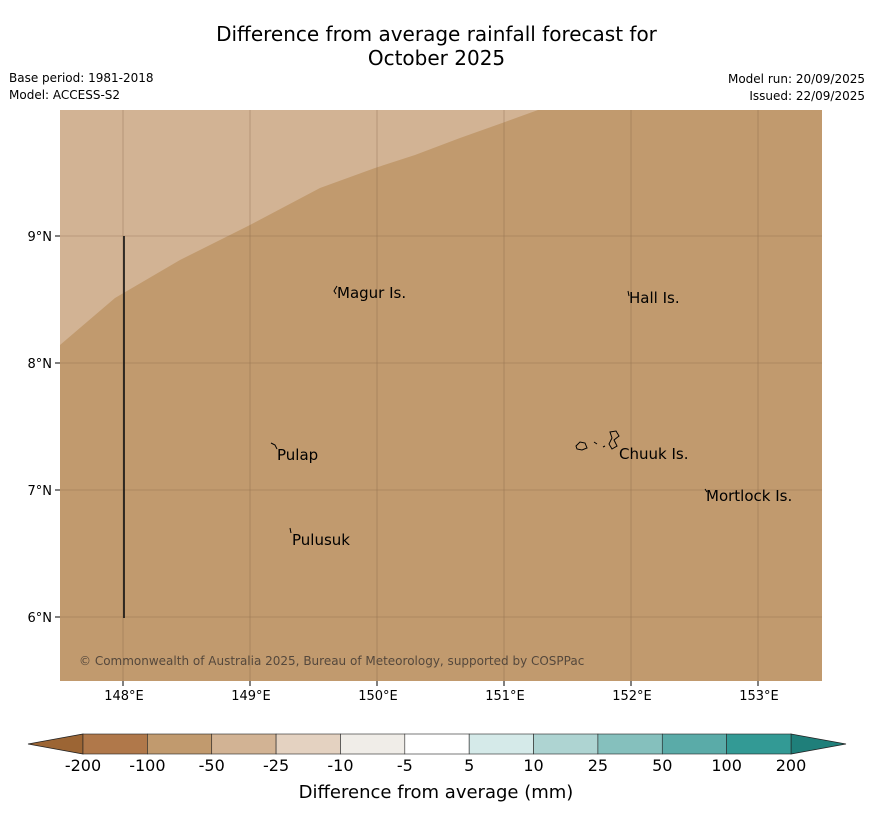  I want to click on meta-left: Base period: 1981-2018 Model: ACCESS-S2, so click(81, 87).